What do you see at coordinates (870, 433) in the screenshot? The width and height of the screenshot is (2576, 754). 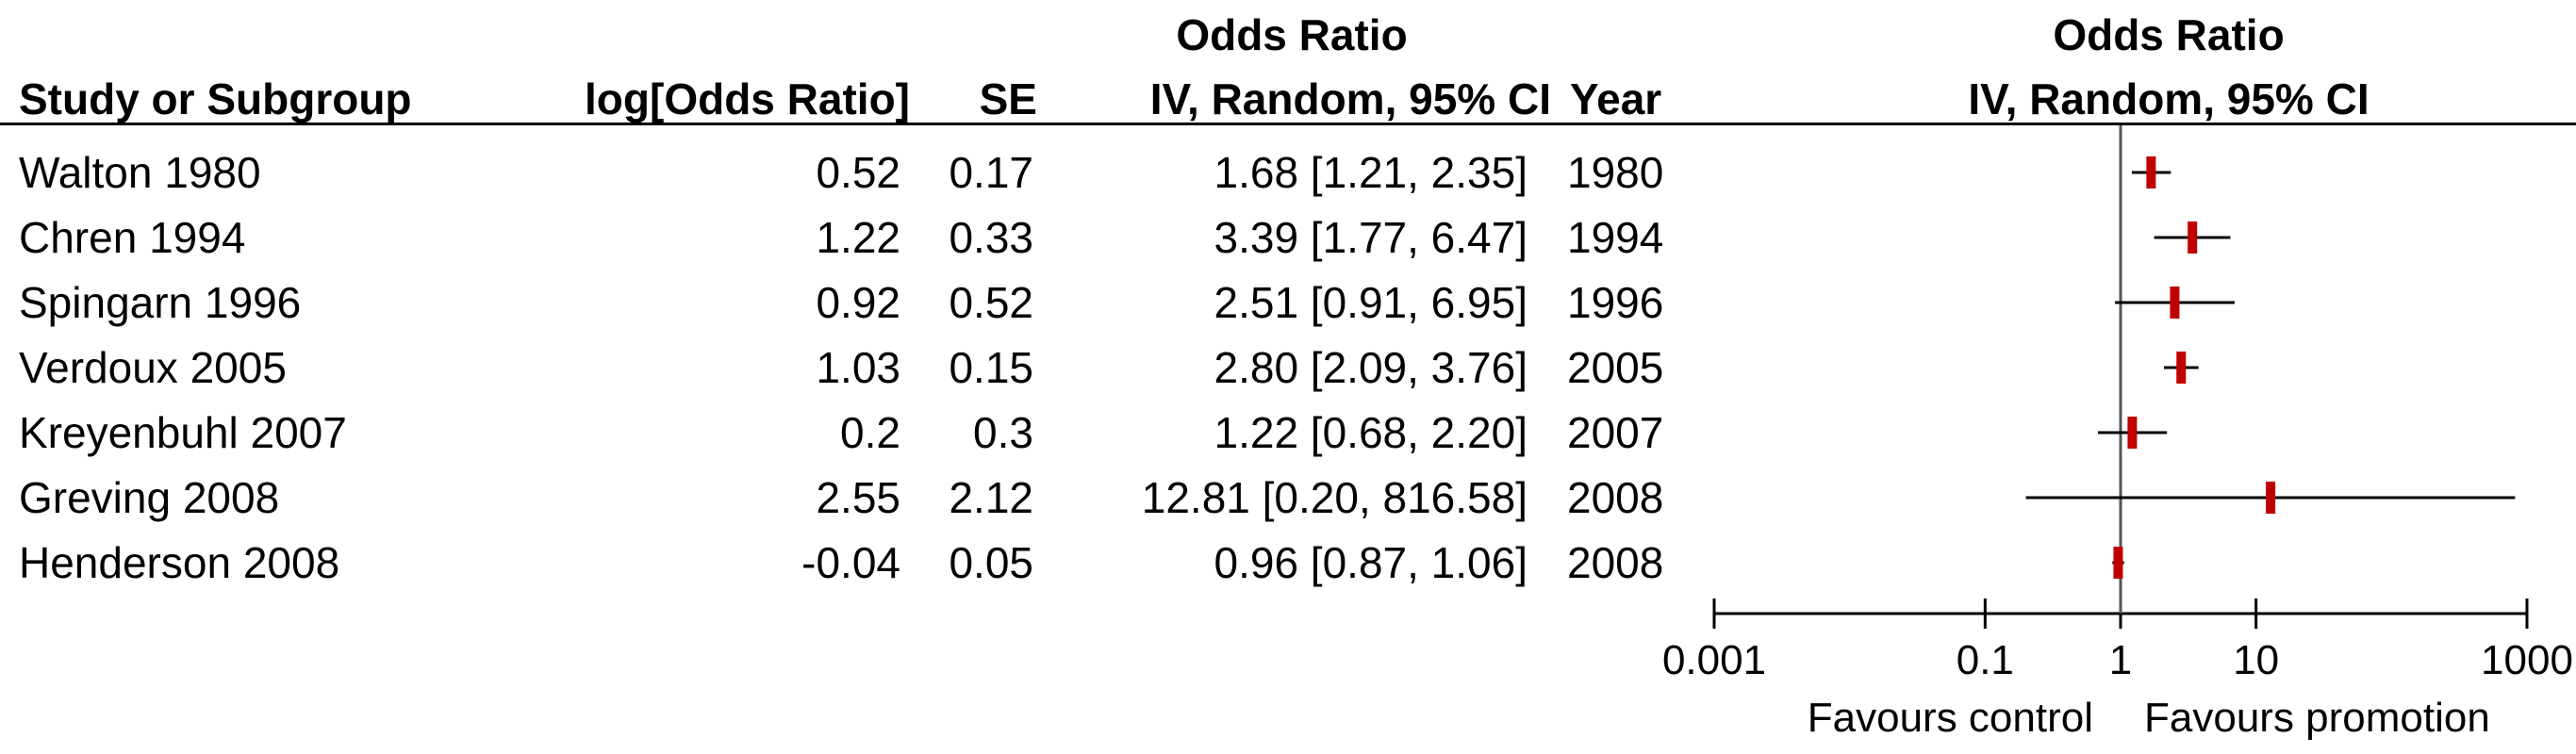 I see `log-or-value: 0.2` at bounding box center [870, 433].